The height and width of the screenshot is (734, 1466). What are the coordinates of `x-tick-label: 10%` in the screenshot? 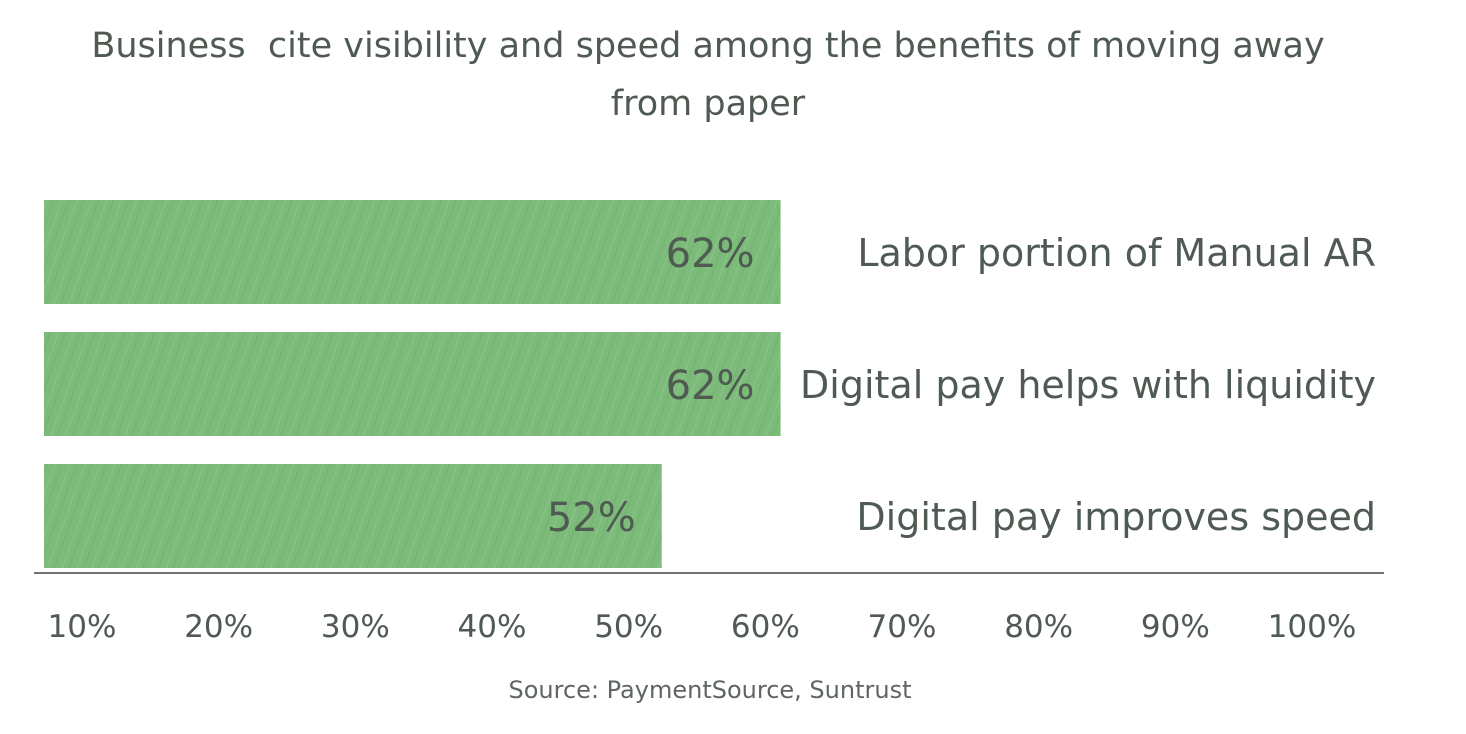 It's located at (82, 627).